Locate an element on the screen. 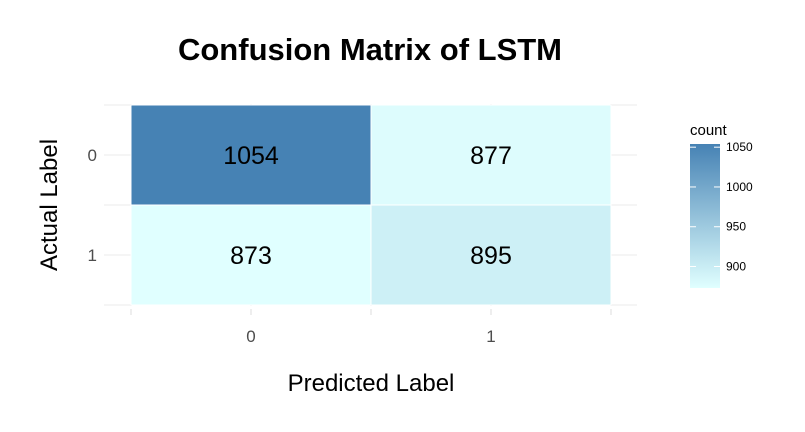 Image resolution: width=805 pixels, height=432 pixels. legend-tick-label: 950 is located at coordinates (736, 227).